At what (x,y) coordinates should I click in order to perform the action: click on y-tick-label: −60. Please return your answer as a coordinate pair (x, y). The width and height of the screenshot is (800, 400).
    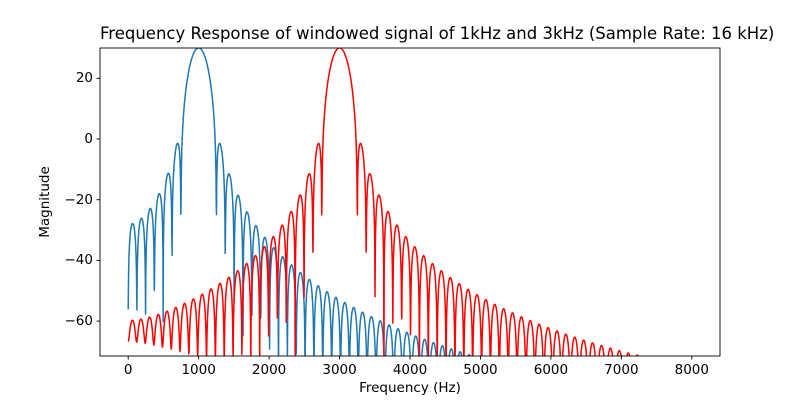
    Looking at the image, I should click on (79, 321).